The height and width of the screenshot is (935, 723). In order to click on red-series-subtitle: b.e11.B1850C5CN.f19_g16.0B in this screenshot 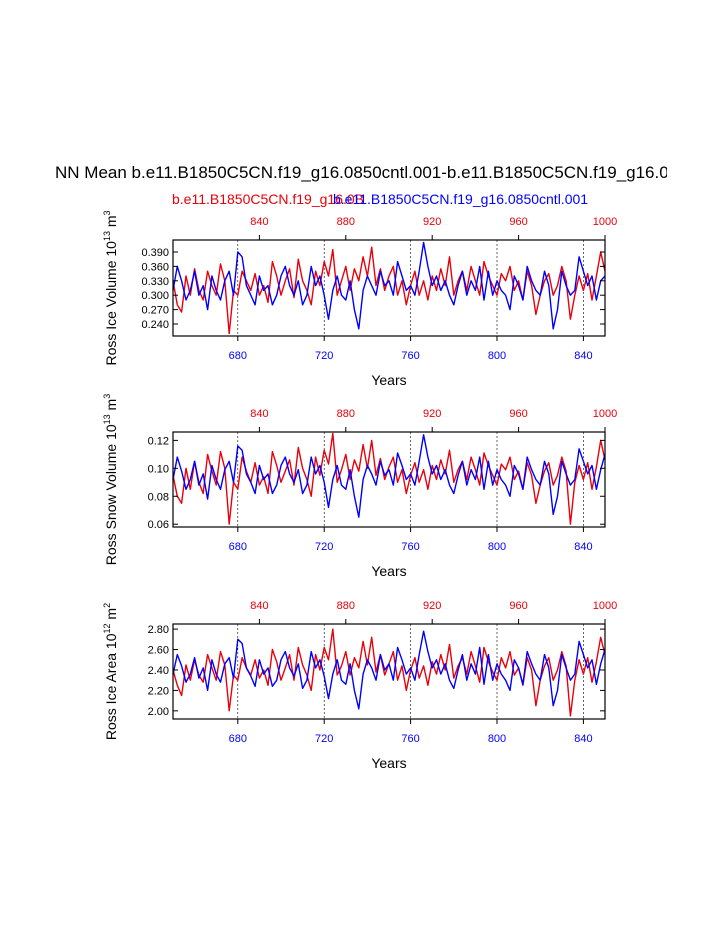, I will do `click(268, 199)`.